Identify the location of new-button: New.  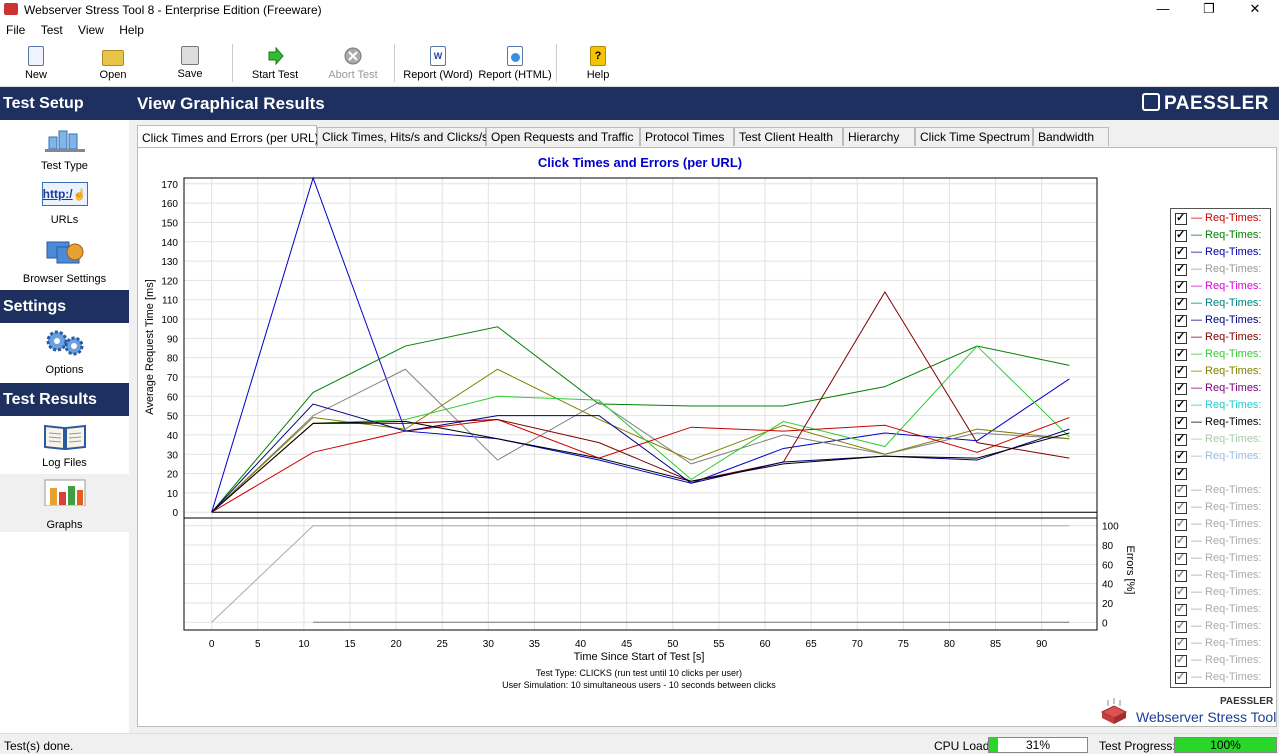
(36, 63).